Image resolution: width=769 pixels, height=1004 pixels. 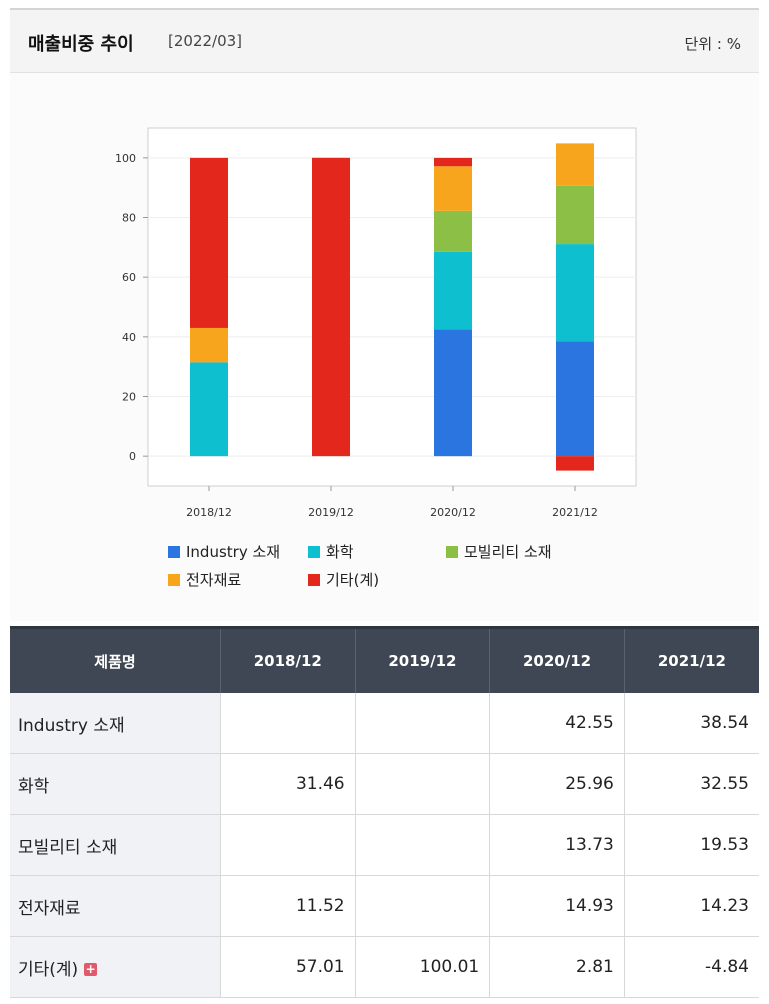 I want to click on table-cell: 13.73, so click(x=557, y=845).